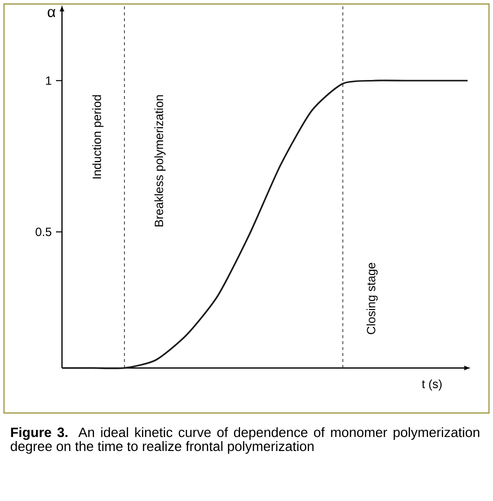  What do you see at coordinates (49, 80) in the screenshot?
I see `y-tick-label: 1` at bounding box center [49, 80].